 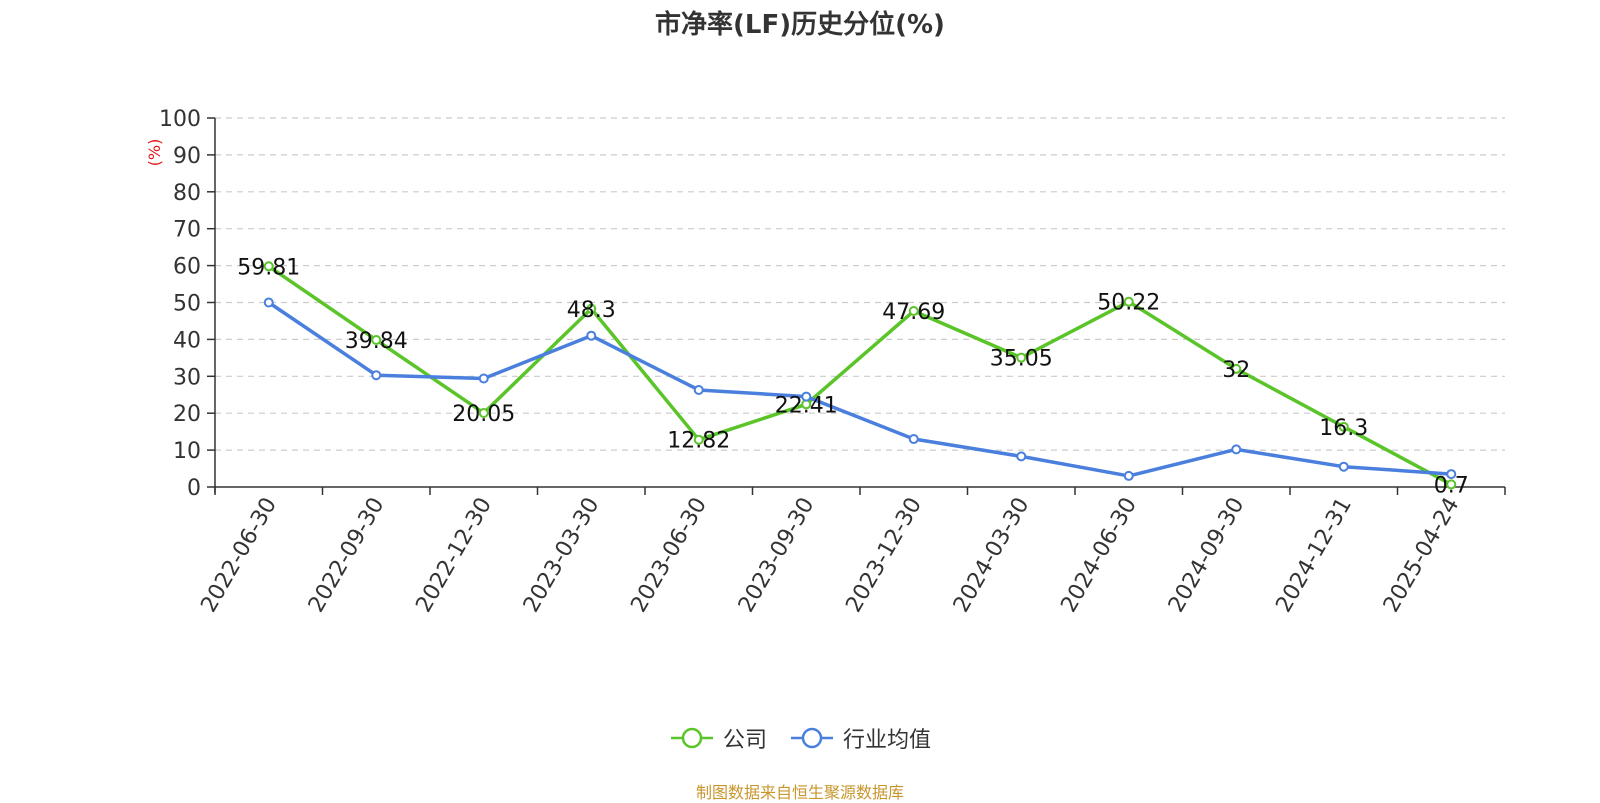 I want to click on y-tick-label: 30, so click(x=187, y=377).